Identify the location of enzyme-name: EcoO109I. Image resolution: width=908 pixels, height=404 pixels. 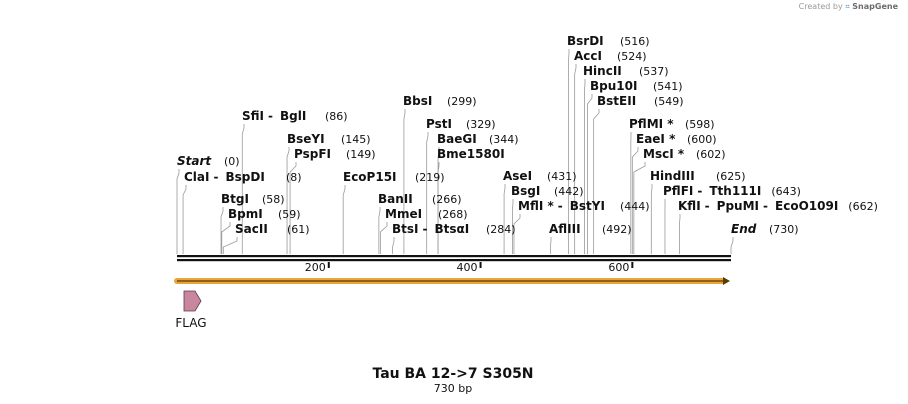
(806, 206).